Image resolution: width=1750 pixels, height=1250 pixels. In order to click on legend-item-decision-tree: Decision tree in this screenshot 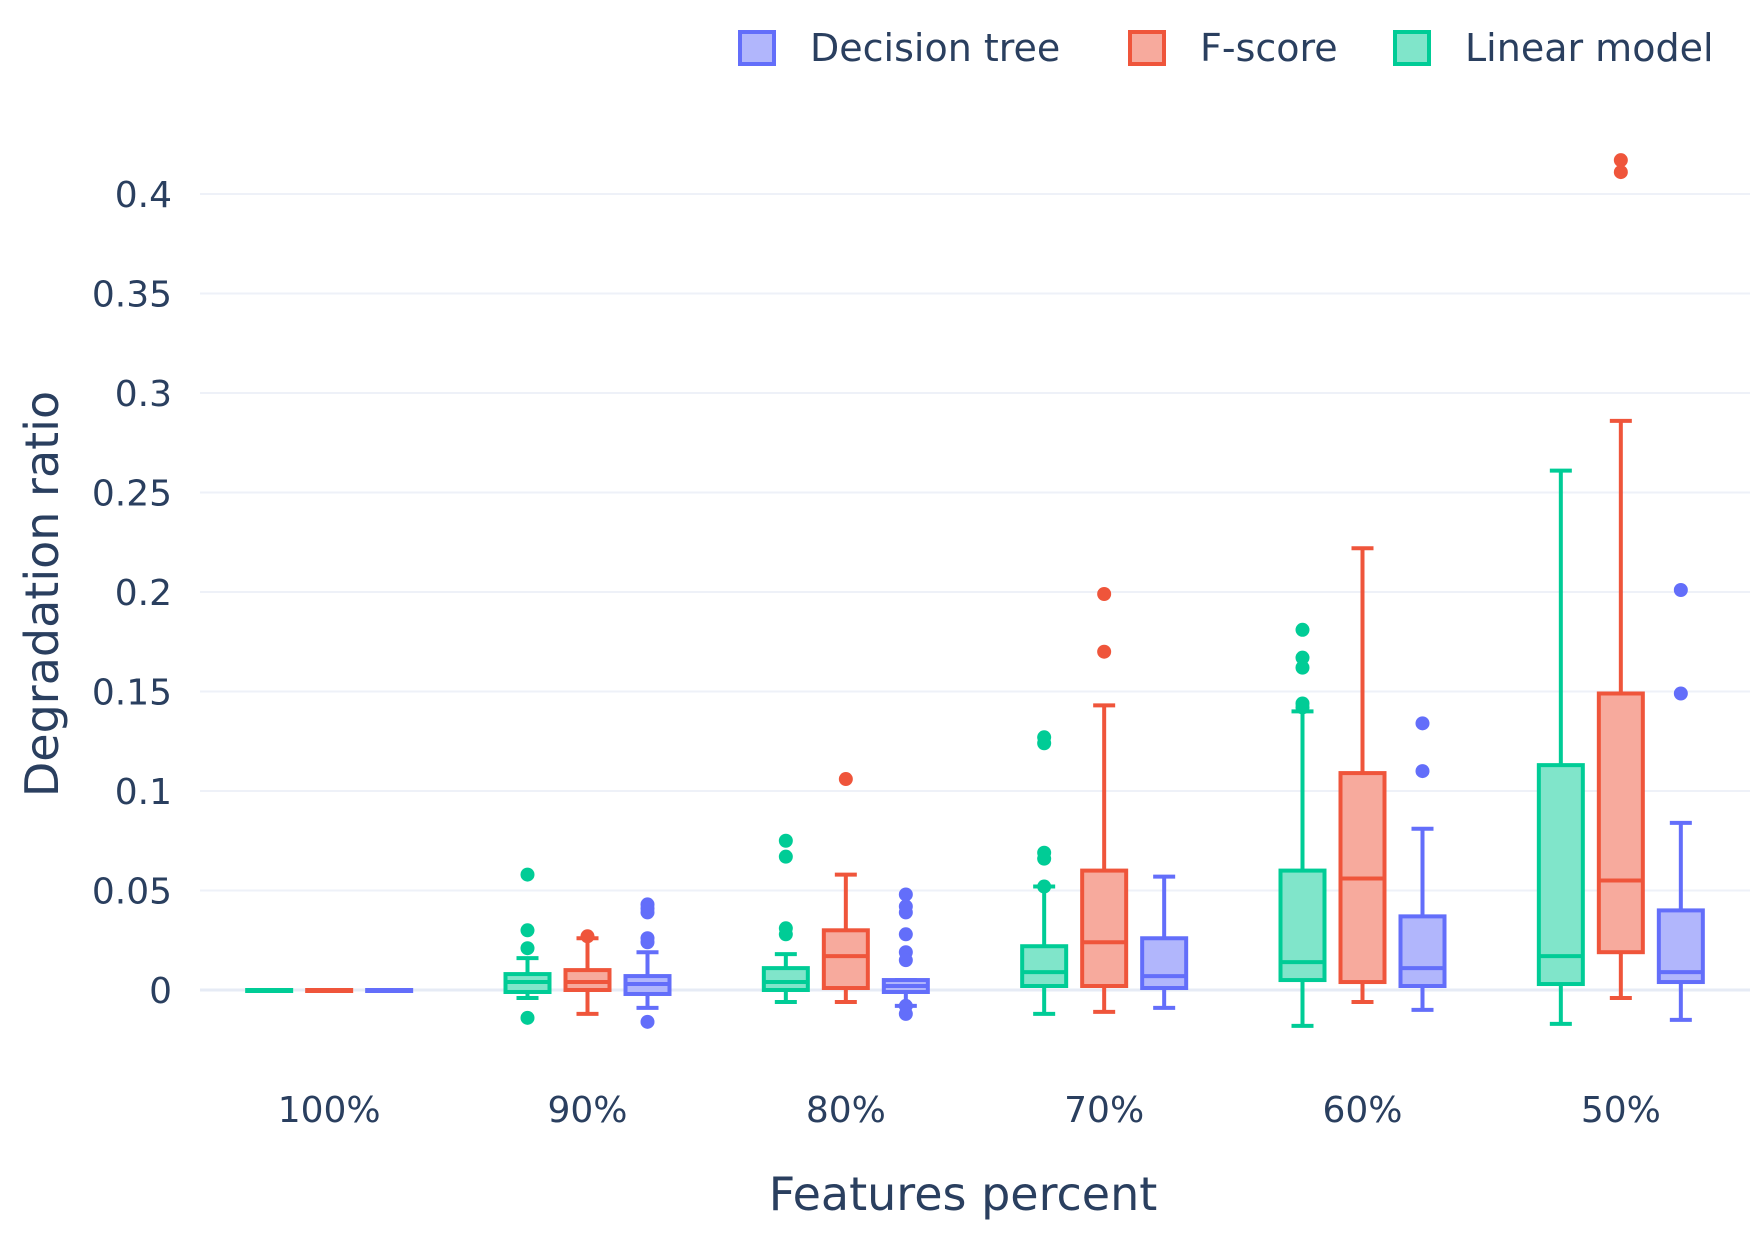, I will do `click(899, 48)`.